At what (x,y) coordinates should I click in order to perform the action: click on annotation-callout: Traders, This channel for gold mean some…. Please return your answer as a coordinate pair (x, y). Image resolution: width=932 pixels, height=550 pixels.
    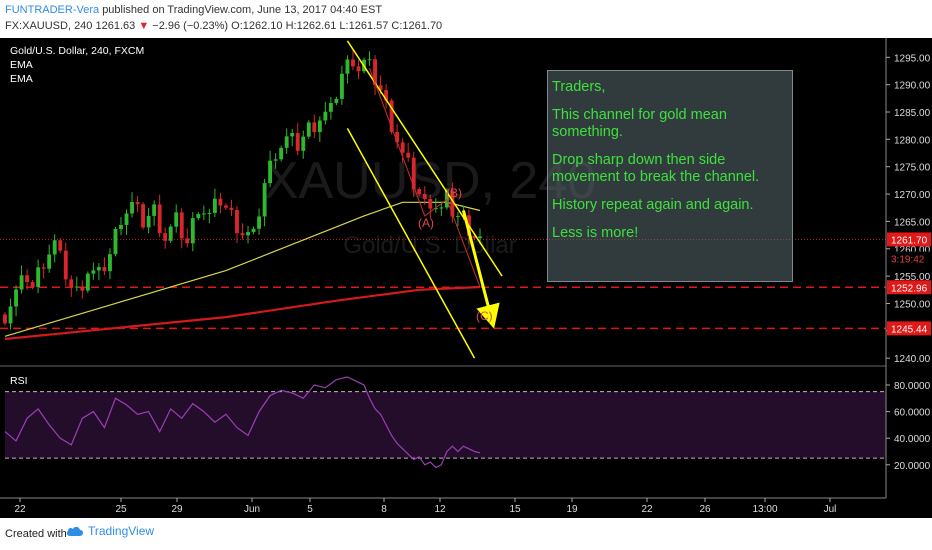
    Looking at the image, I should click on (670, 176).